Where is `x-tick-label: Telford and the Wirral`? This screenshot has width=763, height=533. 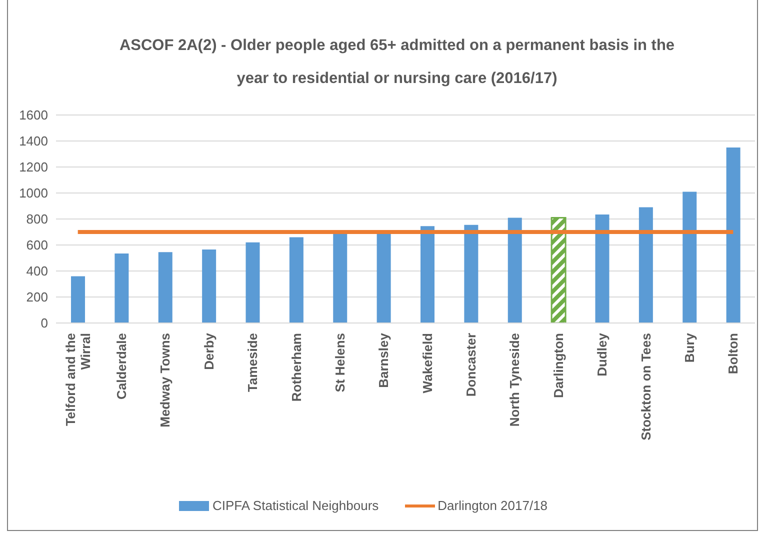
x-tick-label: Telford and the Wirral is located at coordinates (77, 379).